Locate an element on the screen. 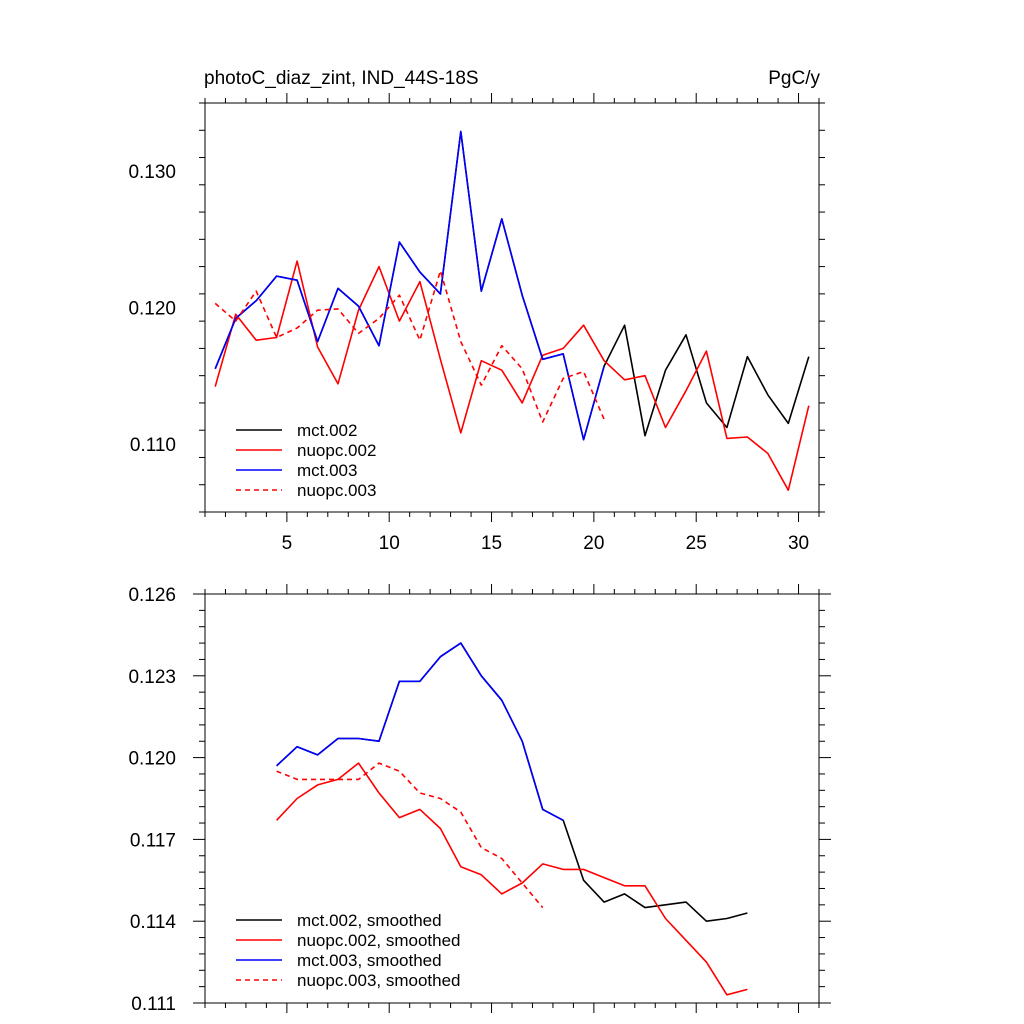 This screenshot has height=1024, width=1024. y-tick-label: 0.110 is located at coordinates (153, 445).